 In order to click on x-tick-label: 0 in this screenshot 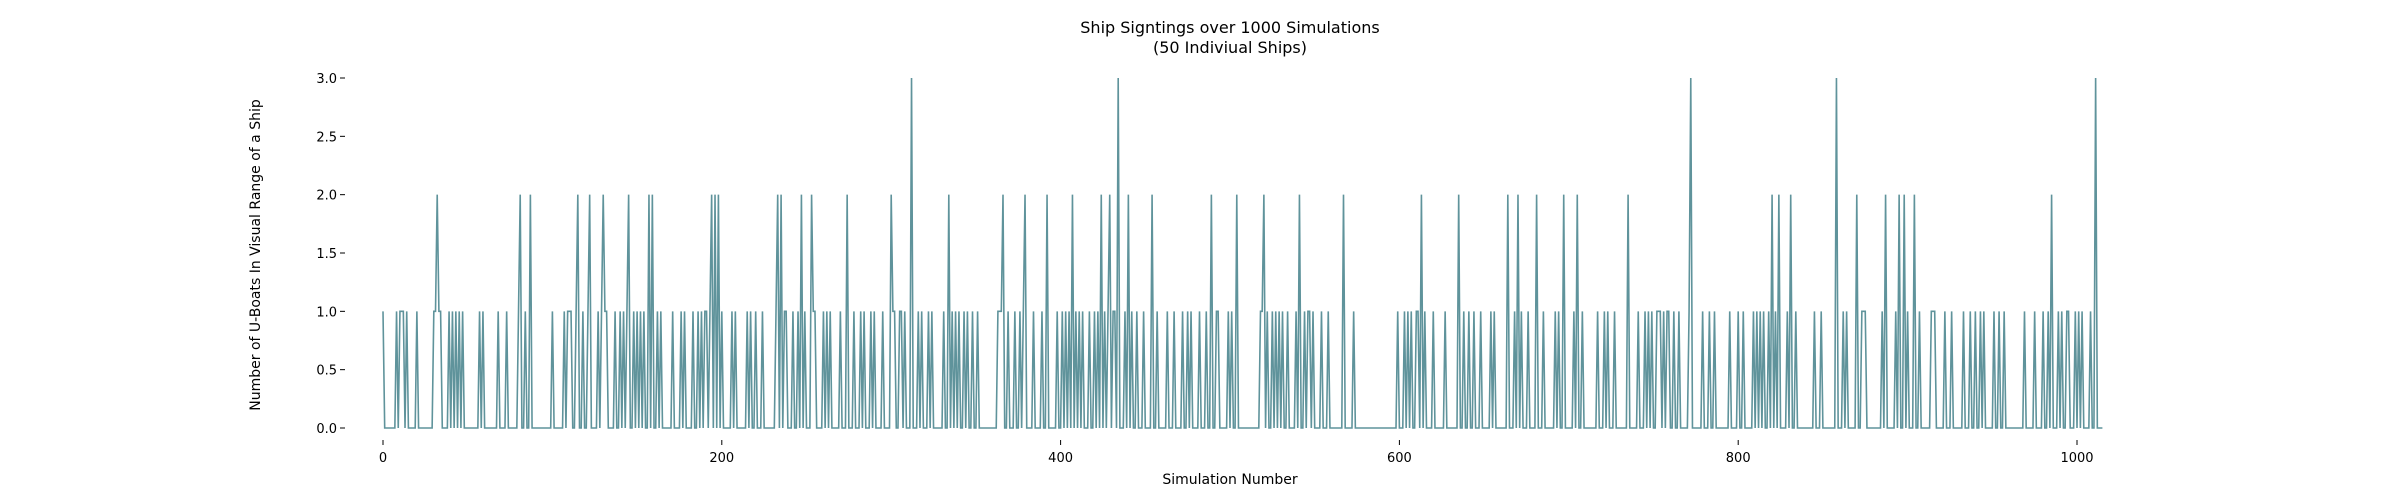, I will do `click(383, 458)`.